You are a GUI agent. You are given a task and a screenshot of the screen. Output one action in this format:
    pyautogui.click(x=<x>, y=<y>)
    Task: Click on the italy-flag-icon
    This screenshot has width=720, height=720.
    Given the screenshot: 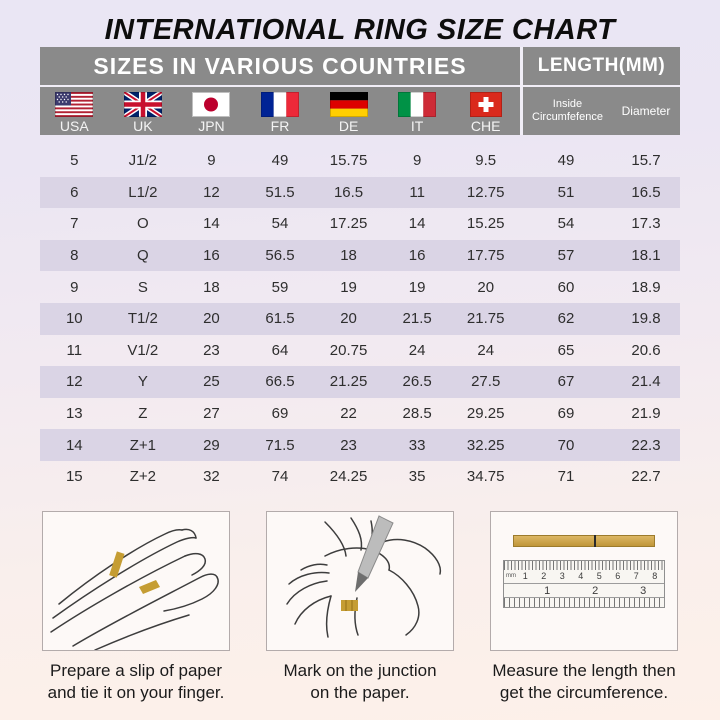 What is the action you would take?
    pyautogui.click(x=417, y=104)
    